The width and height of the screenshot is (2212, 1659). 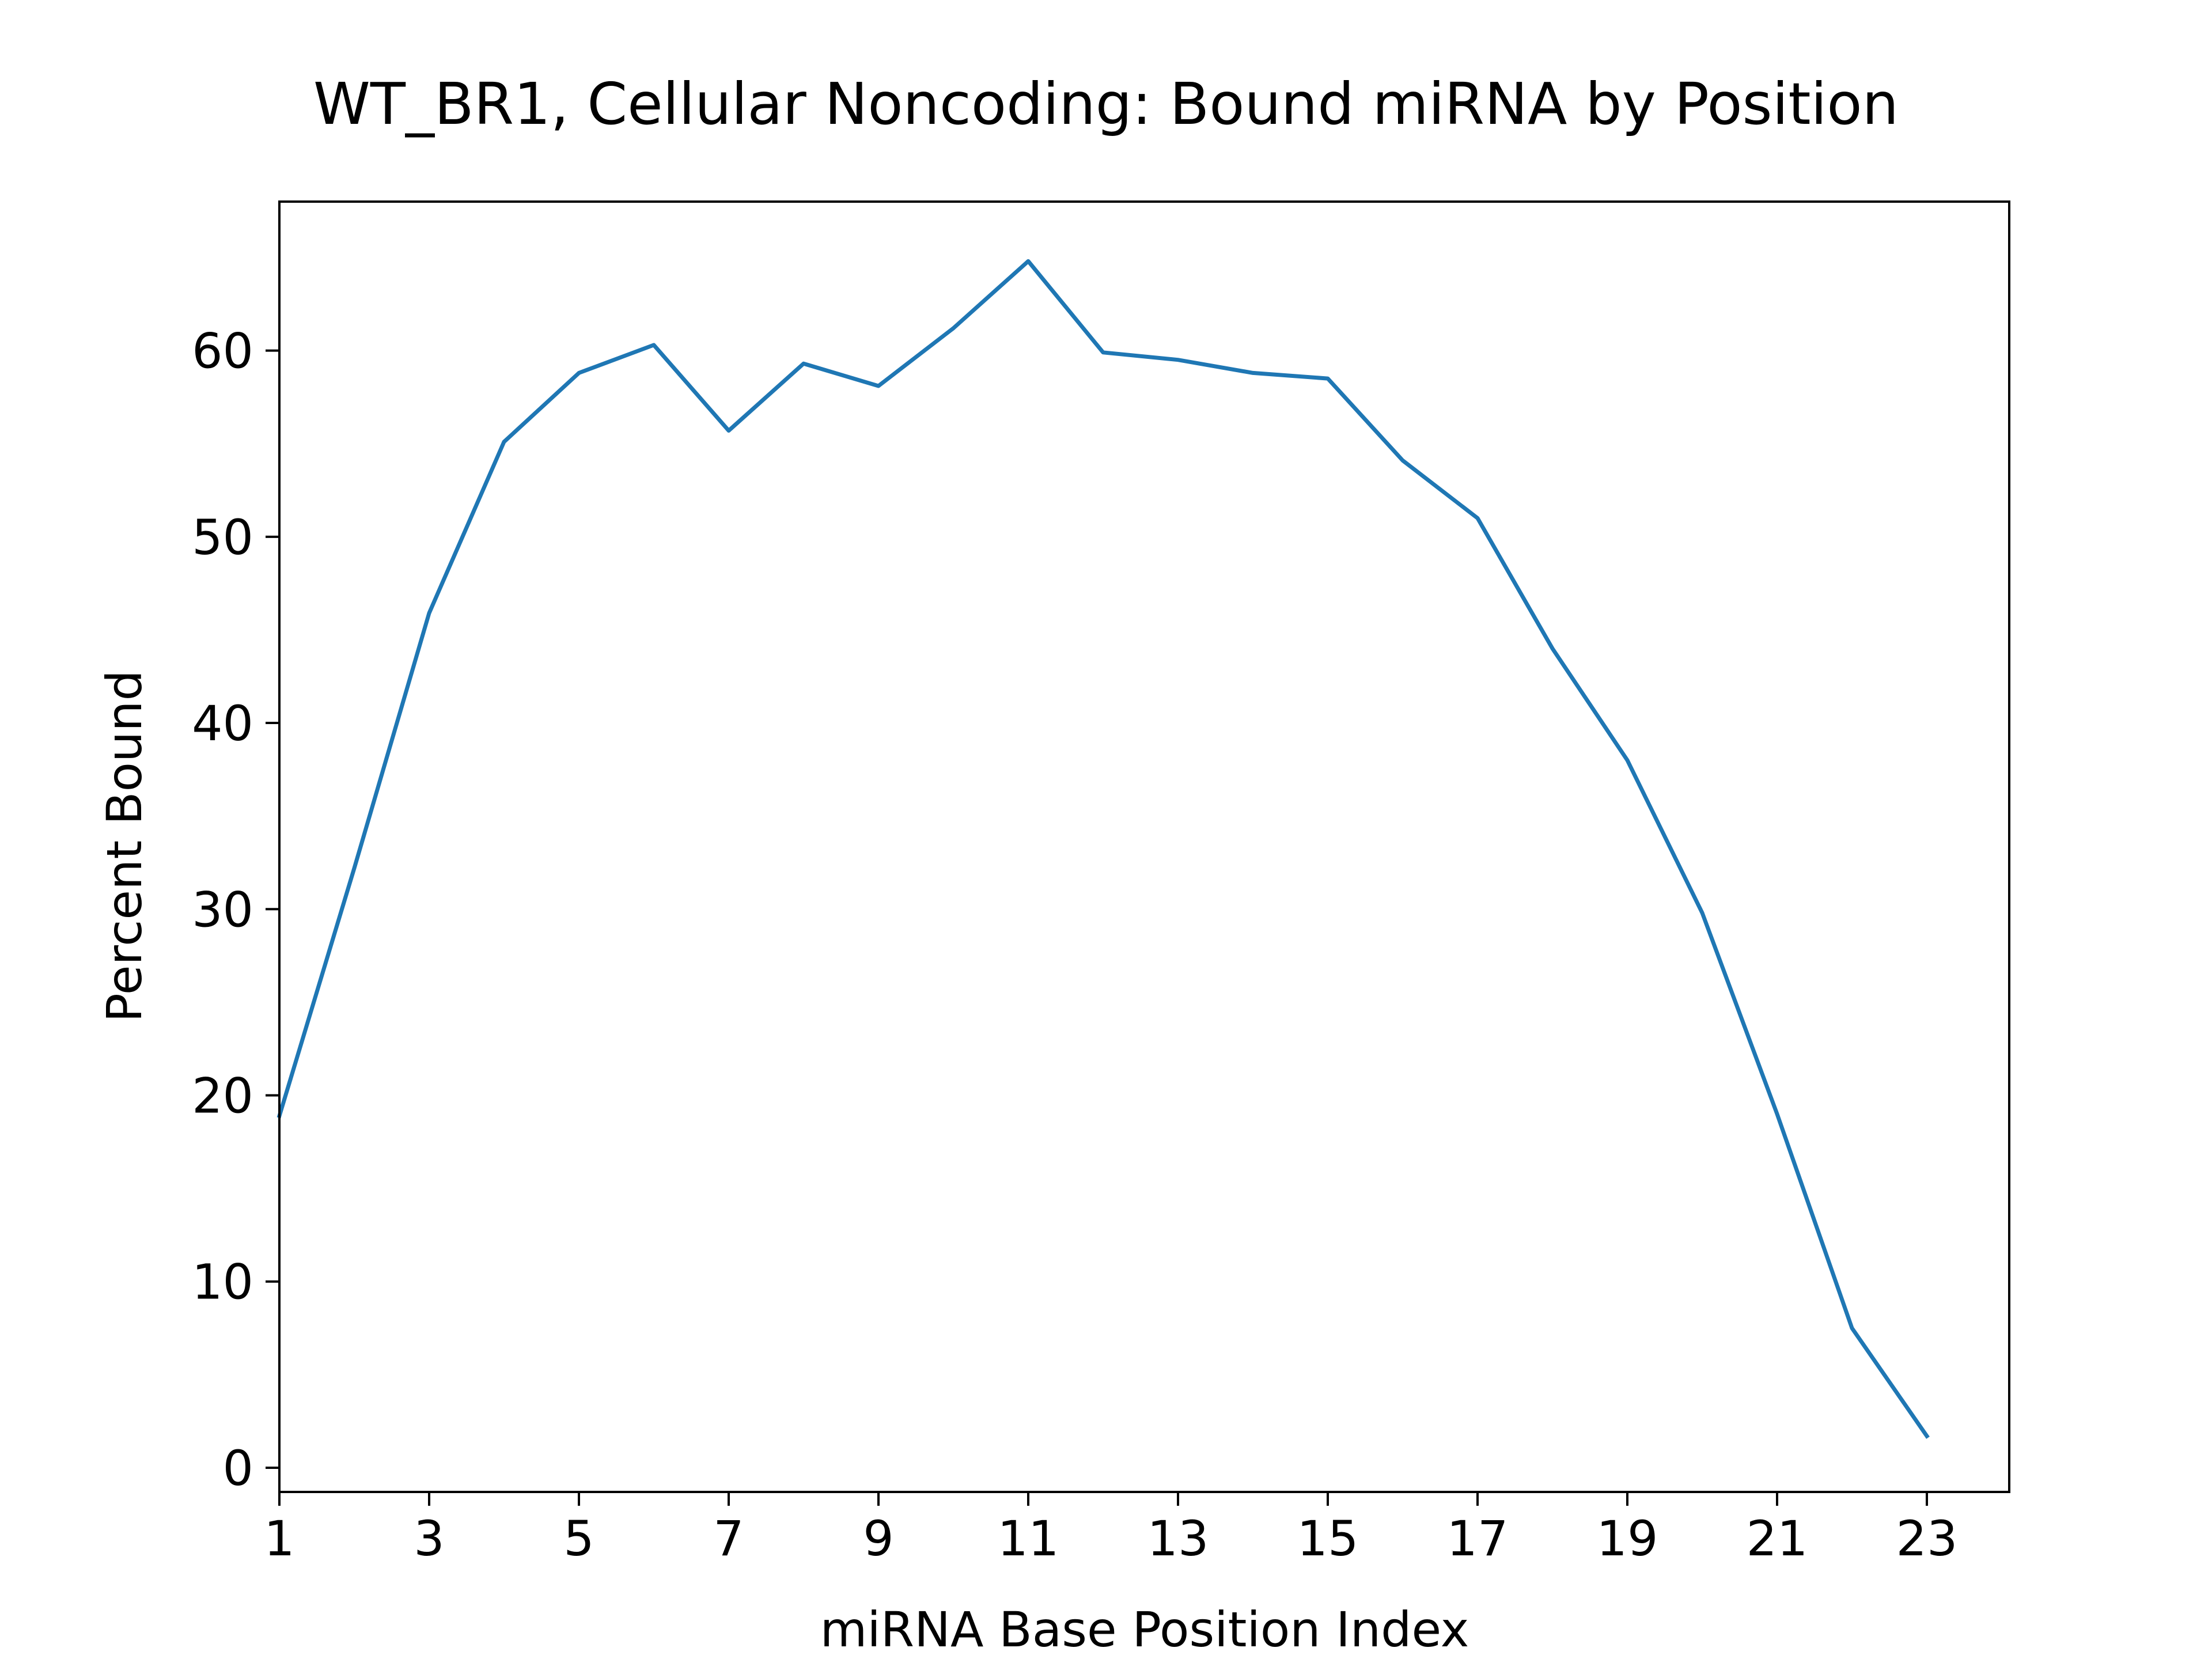 What do you see at coordinates (222, 723) in the screenshot?
I see `y-tick-label: 40` at bounding box center [222, 723].